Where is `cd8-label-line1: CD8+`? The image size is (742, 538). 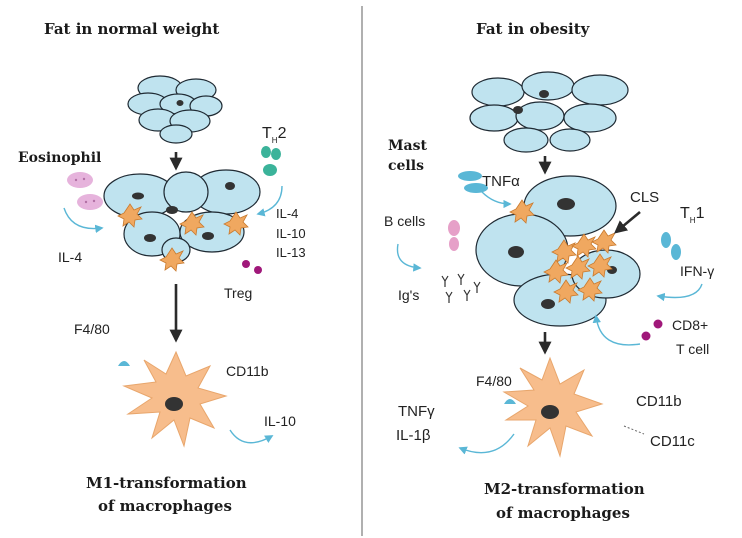 cd8-label-line1: CD8+ is located at coordinates (690, 325).